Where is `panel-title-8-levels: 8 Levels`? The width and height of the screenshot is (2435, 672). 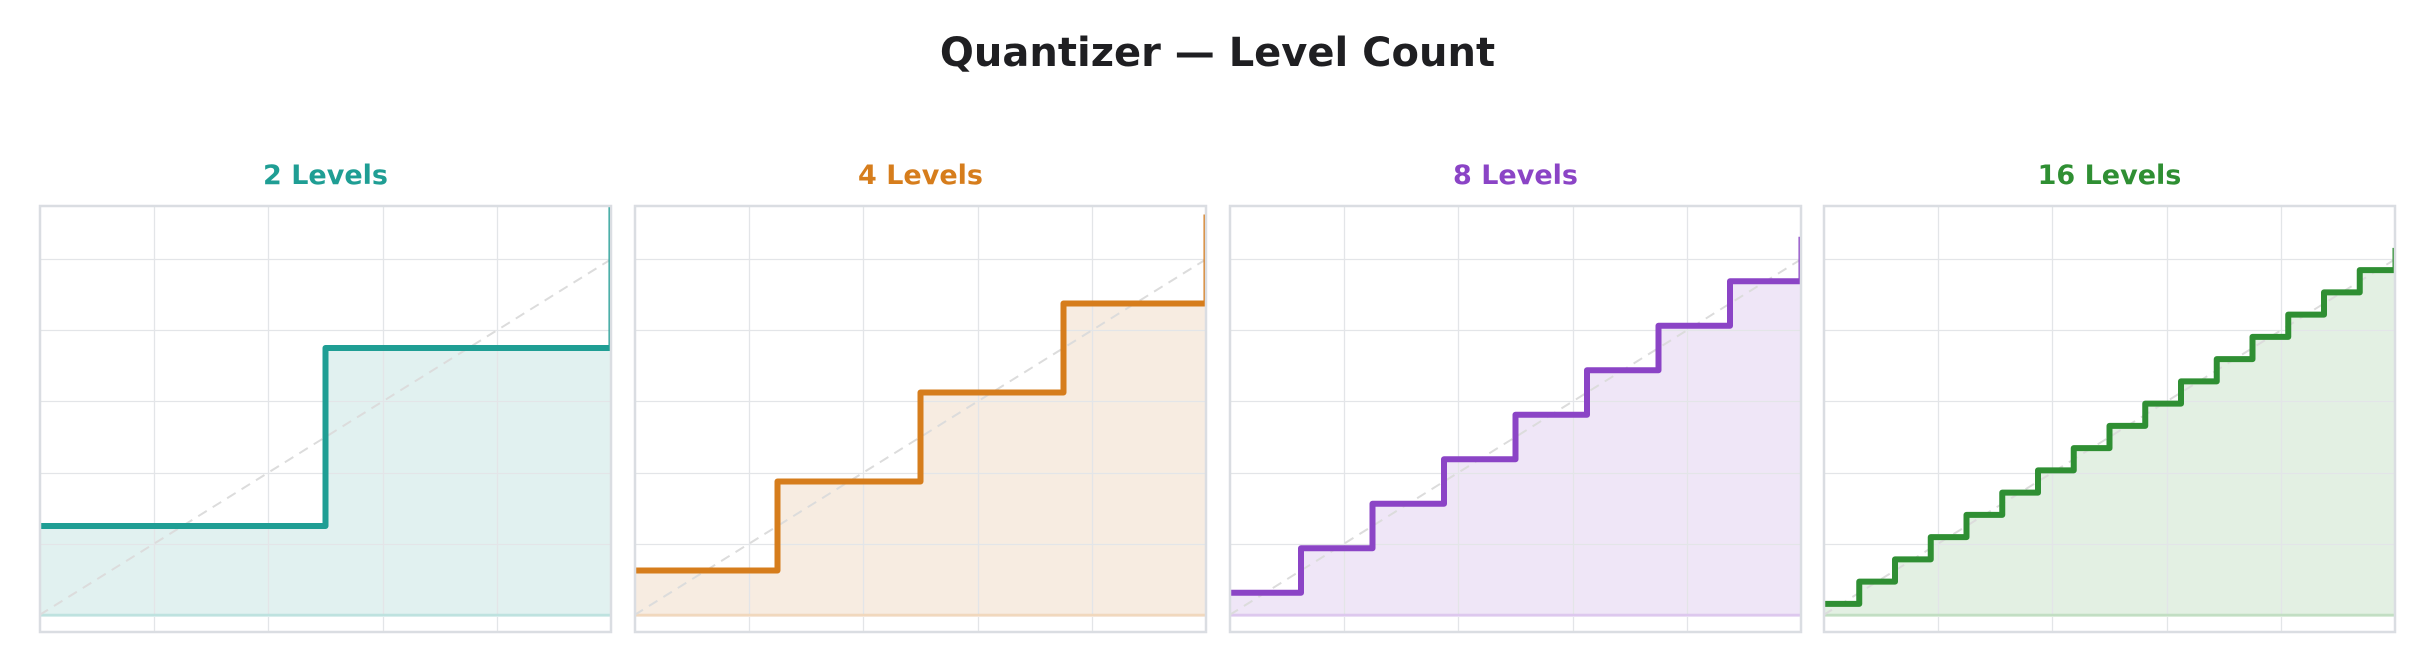
panel-title-8-levels: 8 Levels is located at coordinates (1515, 175).